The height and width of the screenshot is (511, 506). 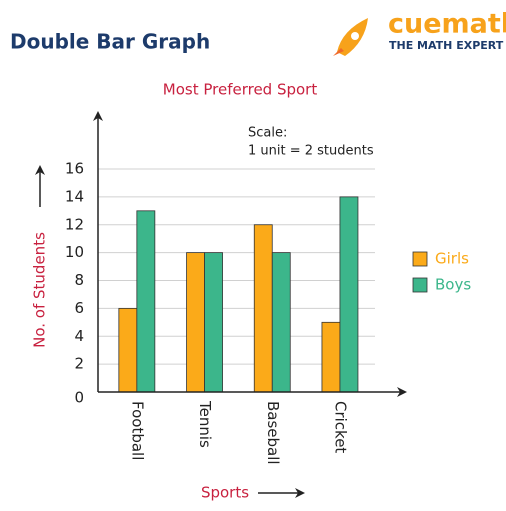 I want to click on x-tick-label: Baseball, so click(x=273, y=433).